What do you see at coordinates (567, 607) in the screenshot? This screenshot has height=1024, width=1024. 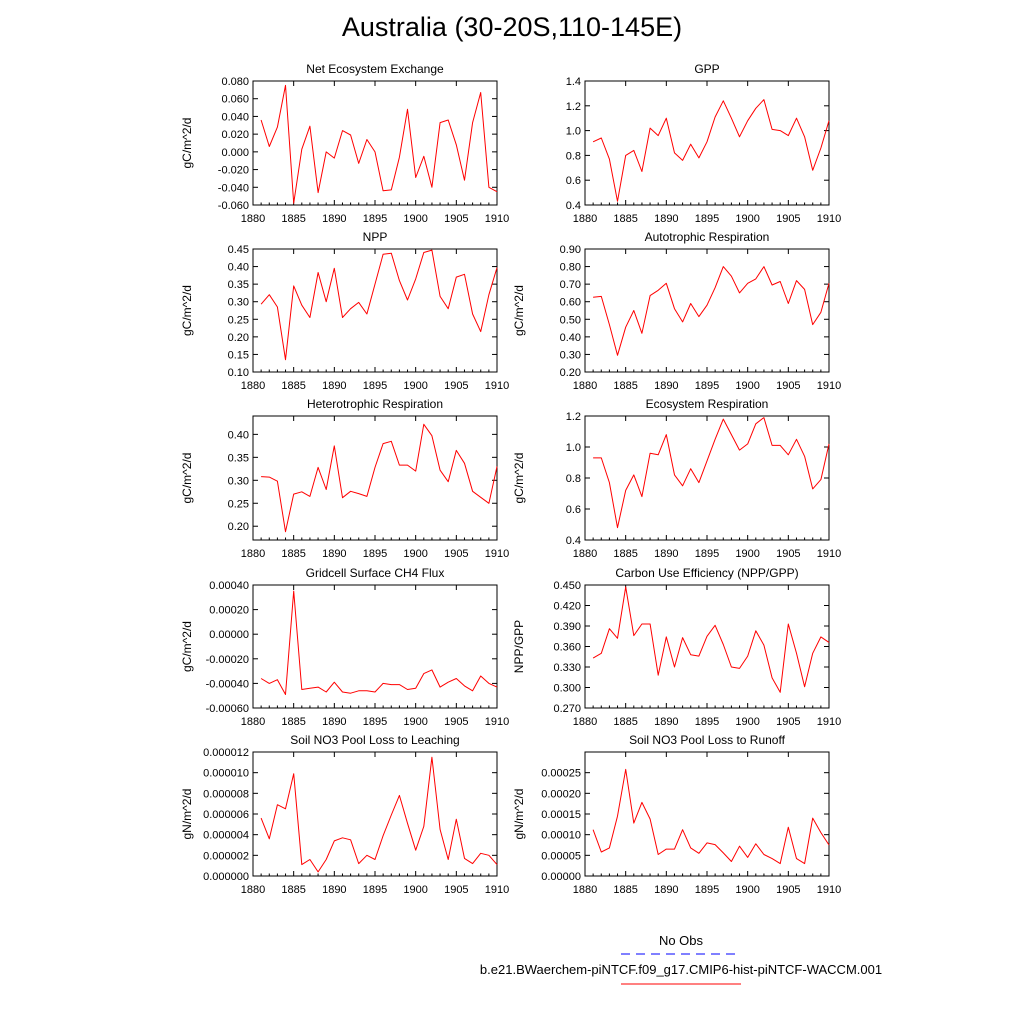 I see `y-tick-label: 0.420` at bounding box center [567, 607].